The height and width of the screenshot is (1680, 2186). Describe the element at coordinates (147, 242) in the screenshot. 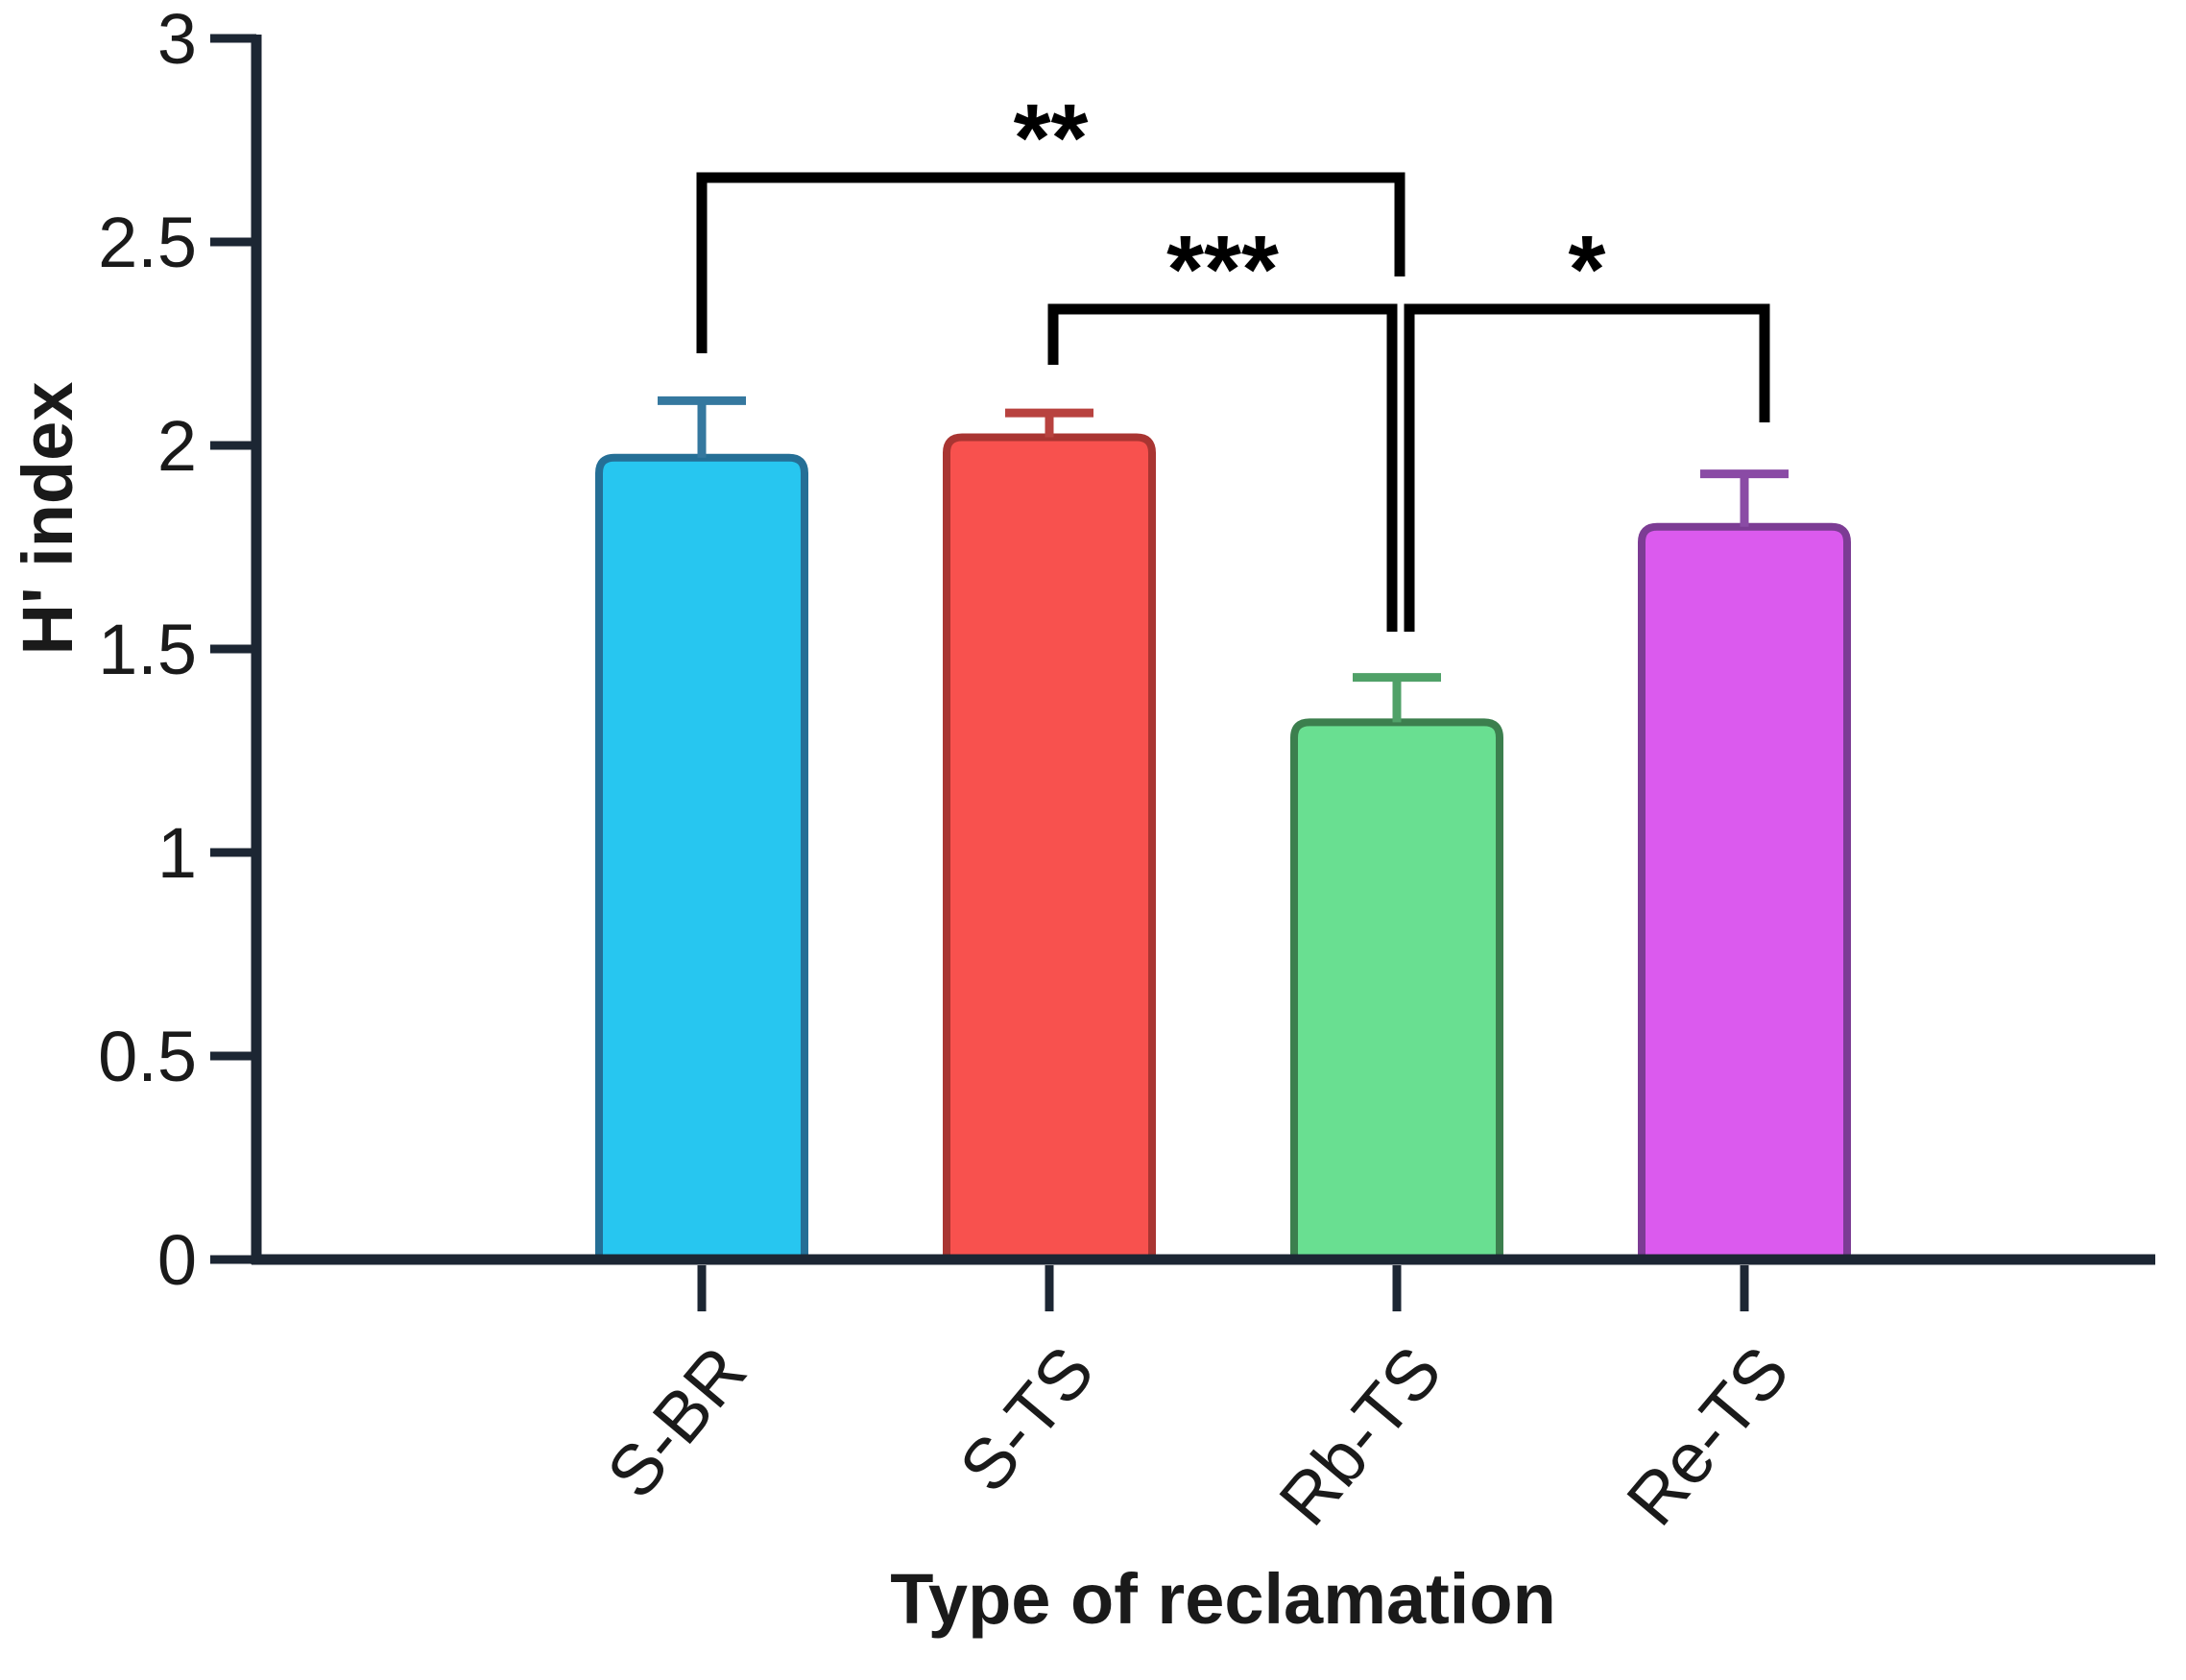

I see `y-tick-label-2.5: 2.5` at that location.